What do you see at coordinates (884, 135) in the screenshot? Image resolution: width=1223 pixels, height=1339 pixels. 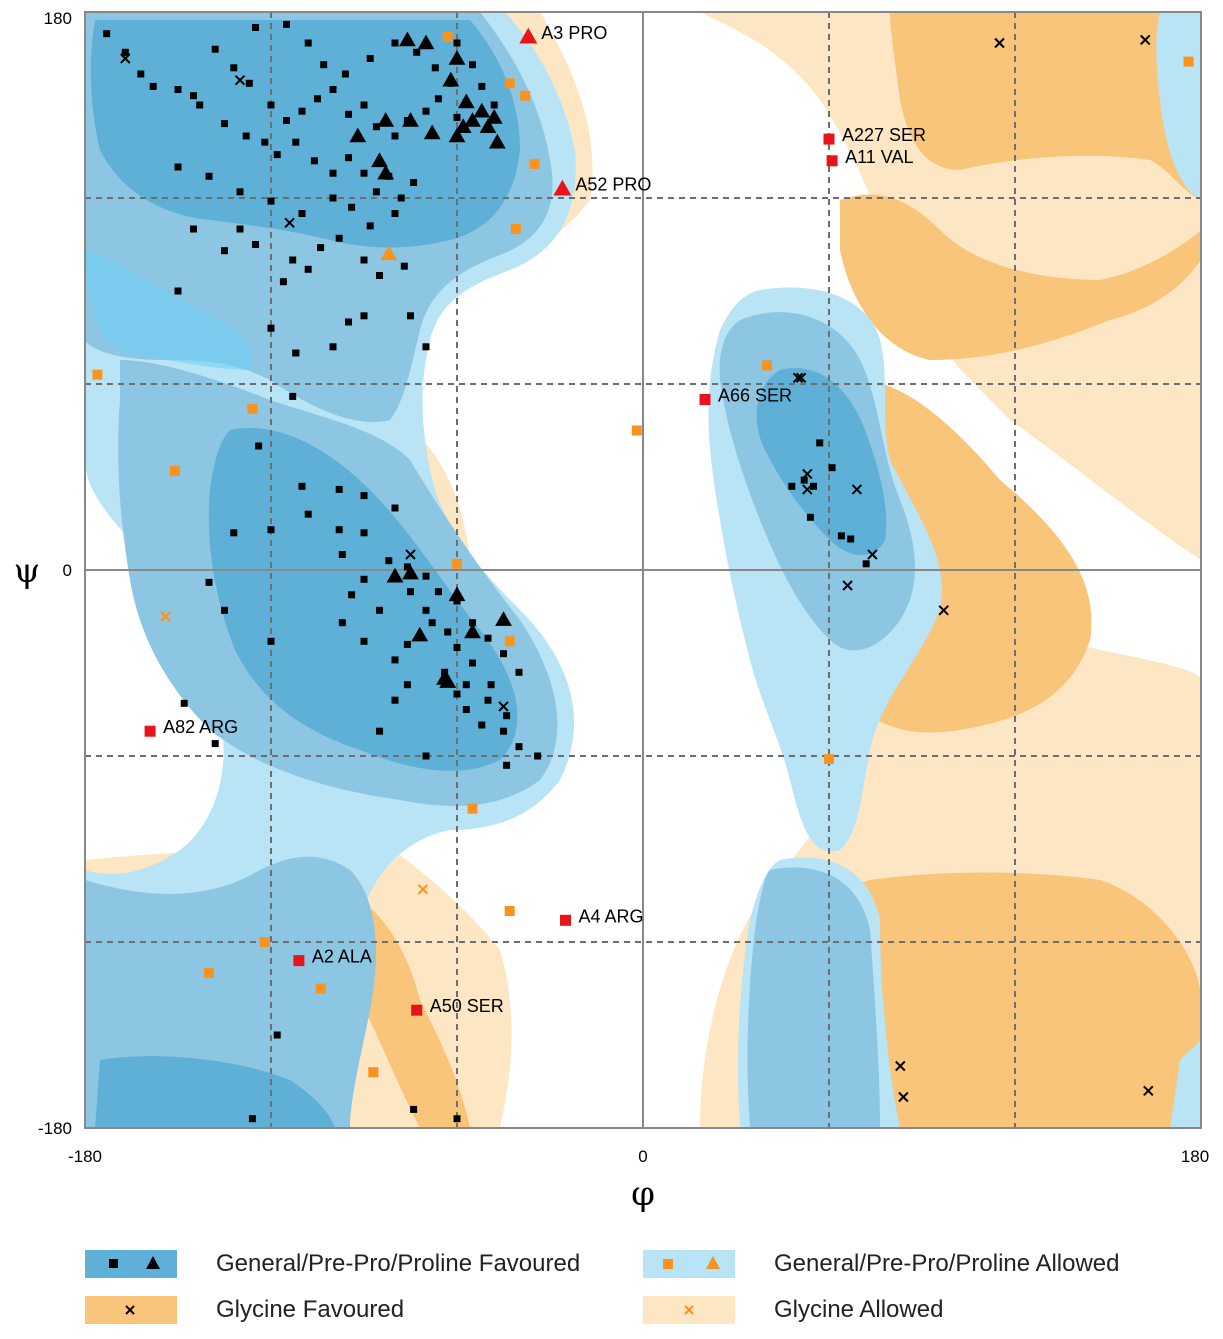 I see `outlier-label: A227 SER` at bounding box center [884, 135].